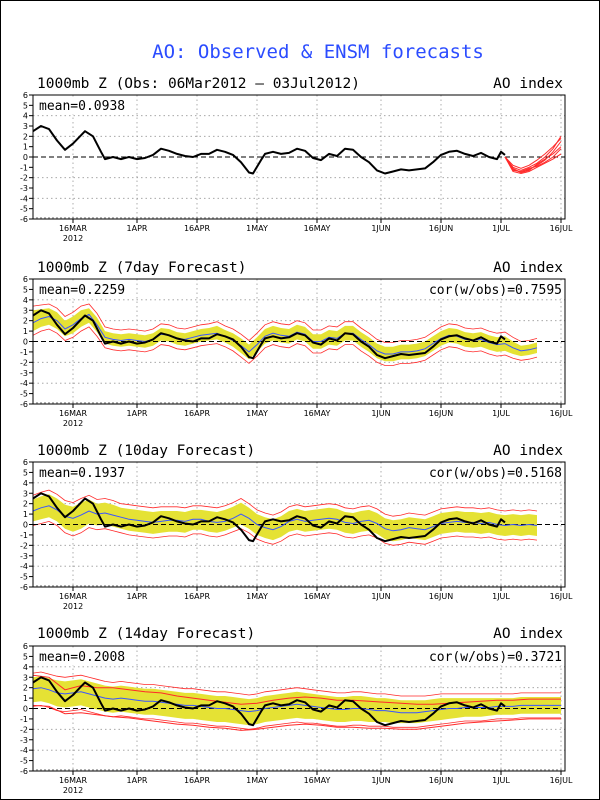 This screenshot has width=600, height=800. I want to click on ensemble-spread-band, so click(285, 518).